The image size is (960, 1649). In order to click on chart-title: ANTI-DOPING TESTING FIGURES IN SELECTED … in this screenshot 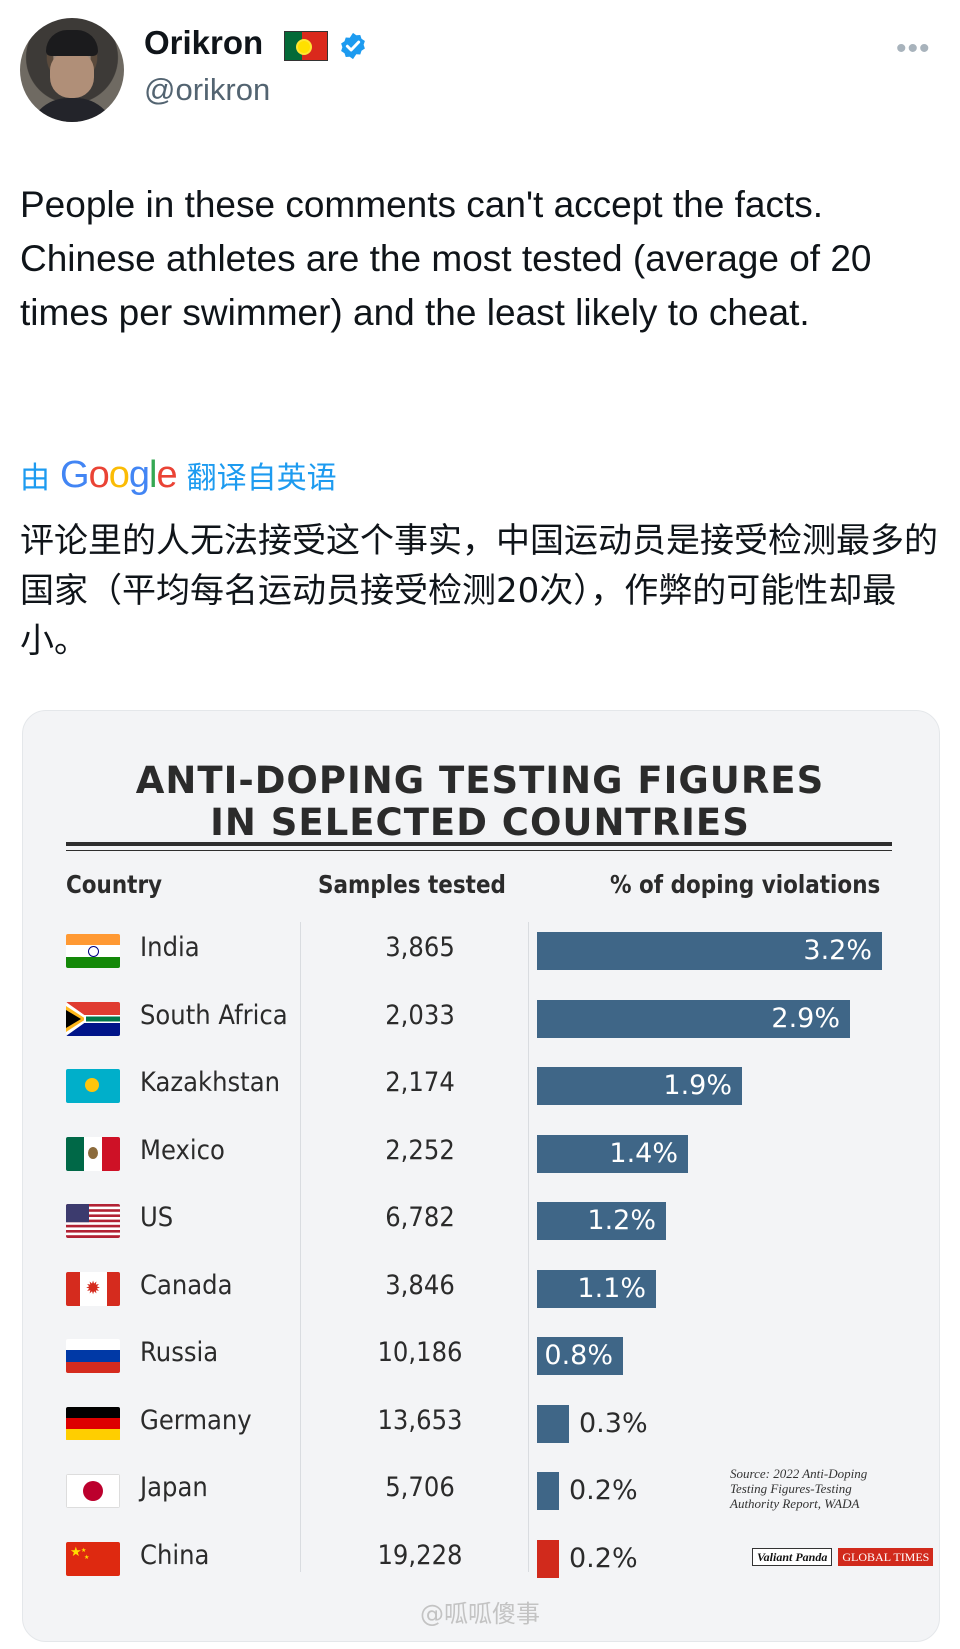, I will do `click(480, 802)`.